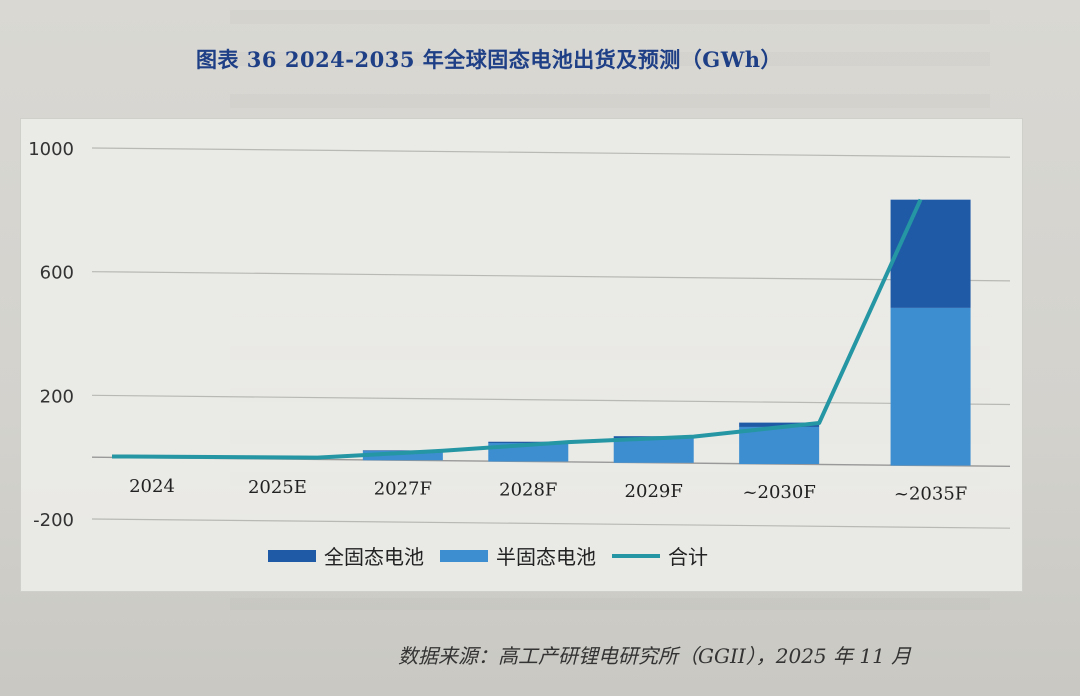  I want to click on x-tick-label: 2025E, so click(277, 487).